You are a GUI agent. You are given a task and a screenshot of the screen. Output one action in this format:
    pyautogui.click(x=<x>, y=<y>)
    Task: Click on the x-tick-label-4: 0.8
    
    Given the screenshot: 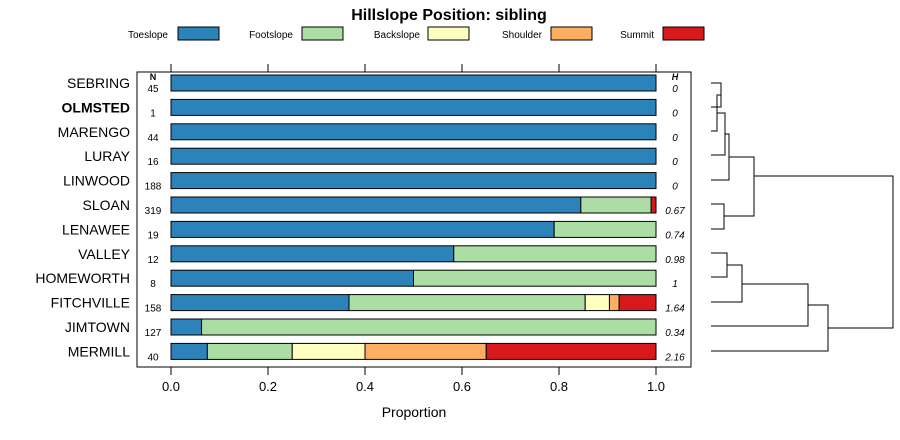 What is the action you would take?
    pyautogui.click(x=559, y=386)
    